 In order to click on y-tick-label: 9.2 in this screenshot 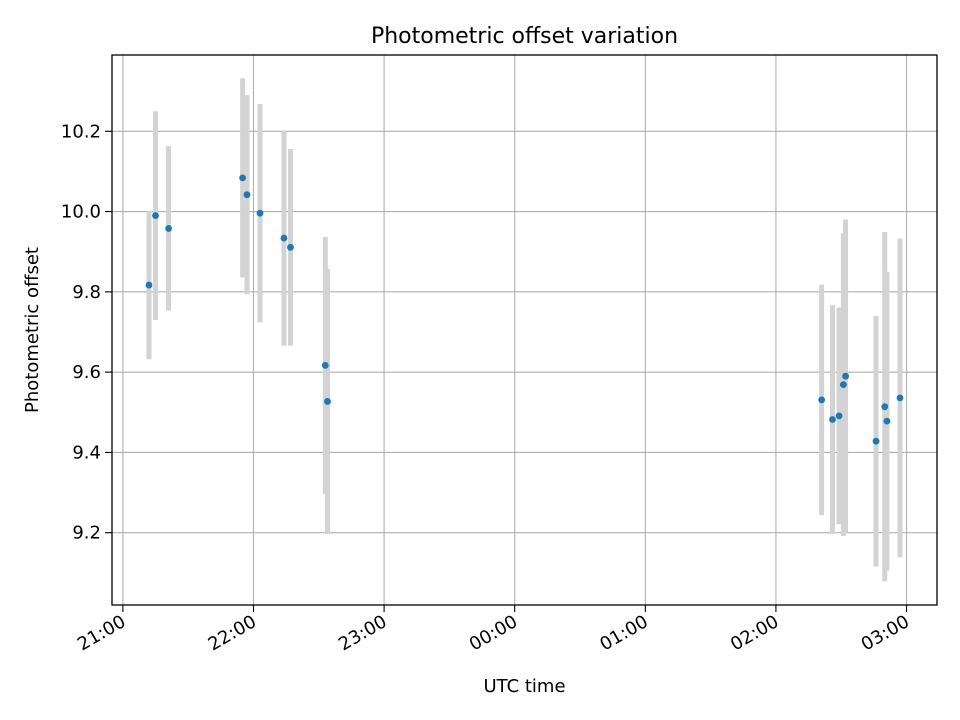, I will do `click(86, 533)`.